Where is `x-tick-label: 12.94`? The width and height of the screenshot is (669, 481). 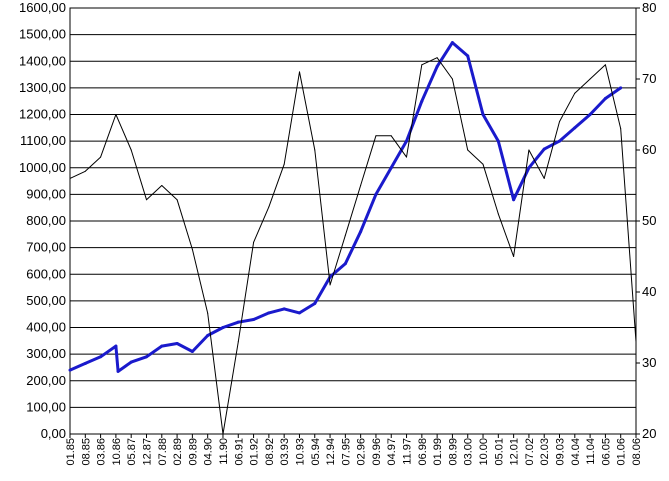
x-tick-label: 12.94 is located at coordinates (331, 452).